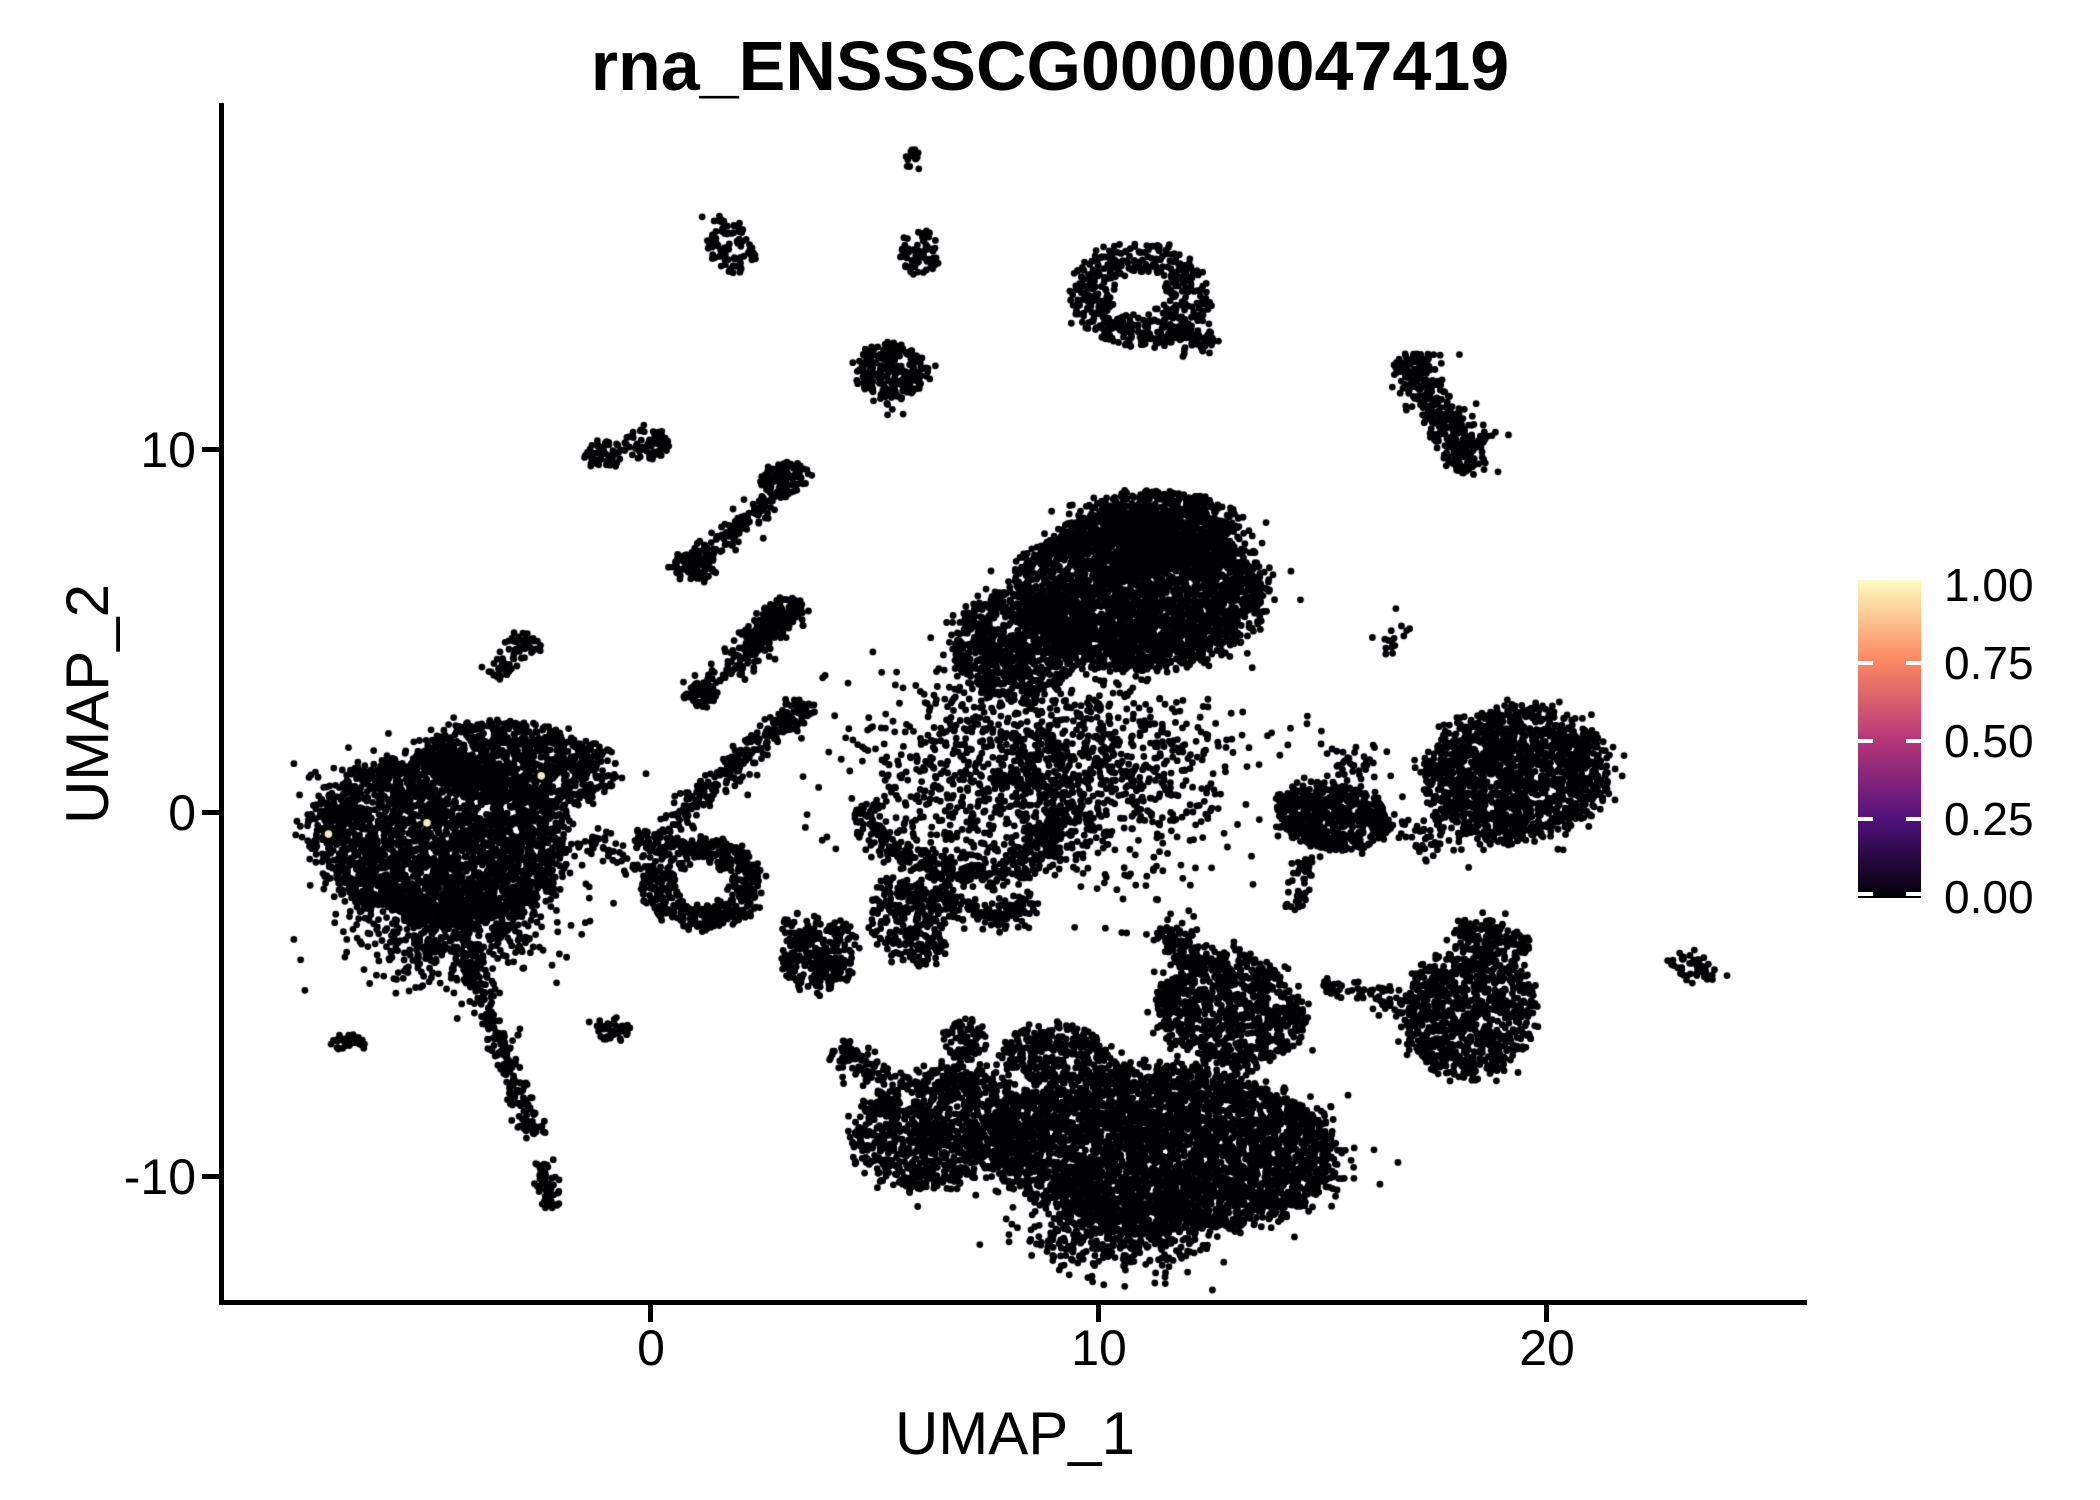 This screenshot has height=1500, width=2100. What do you see at coordinates (1989, 741) in the screenshot?
I see `legend-label-050: 0.50` at bounding box center [1989, 741].